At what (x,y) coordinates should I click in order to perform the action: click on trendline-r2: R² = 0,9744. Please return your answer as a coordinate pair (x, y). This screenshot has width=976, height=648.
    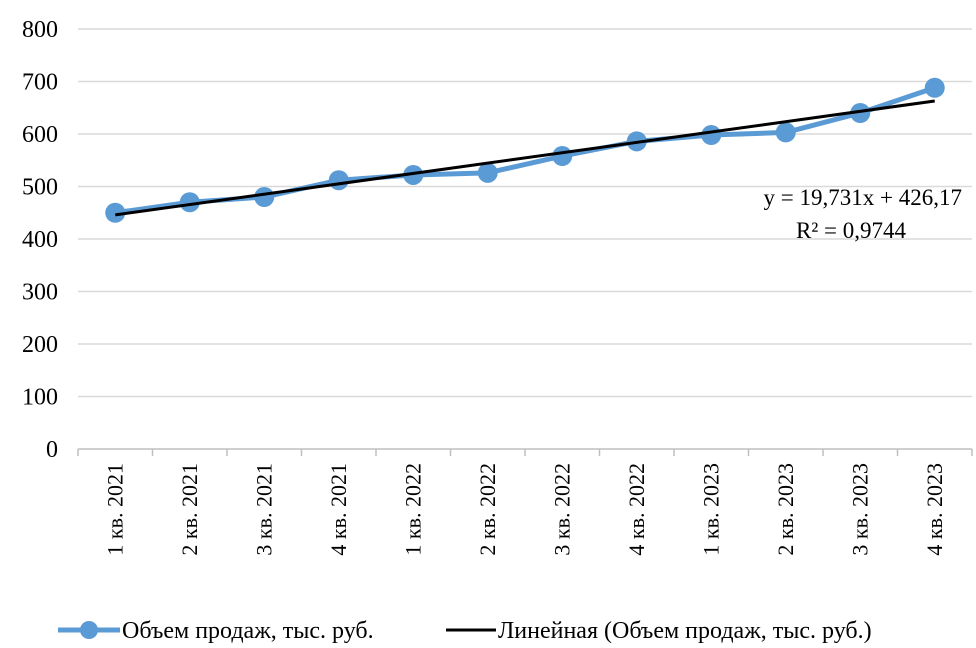
    Looking at the image, I should click on (851, 230).